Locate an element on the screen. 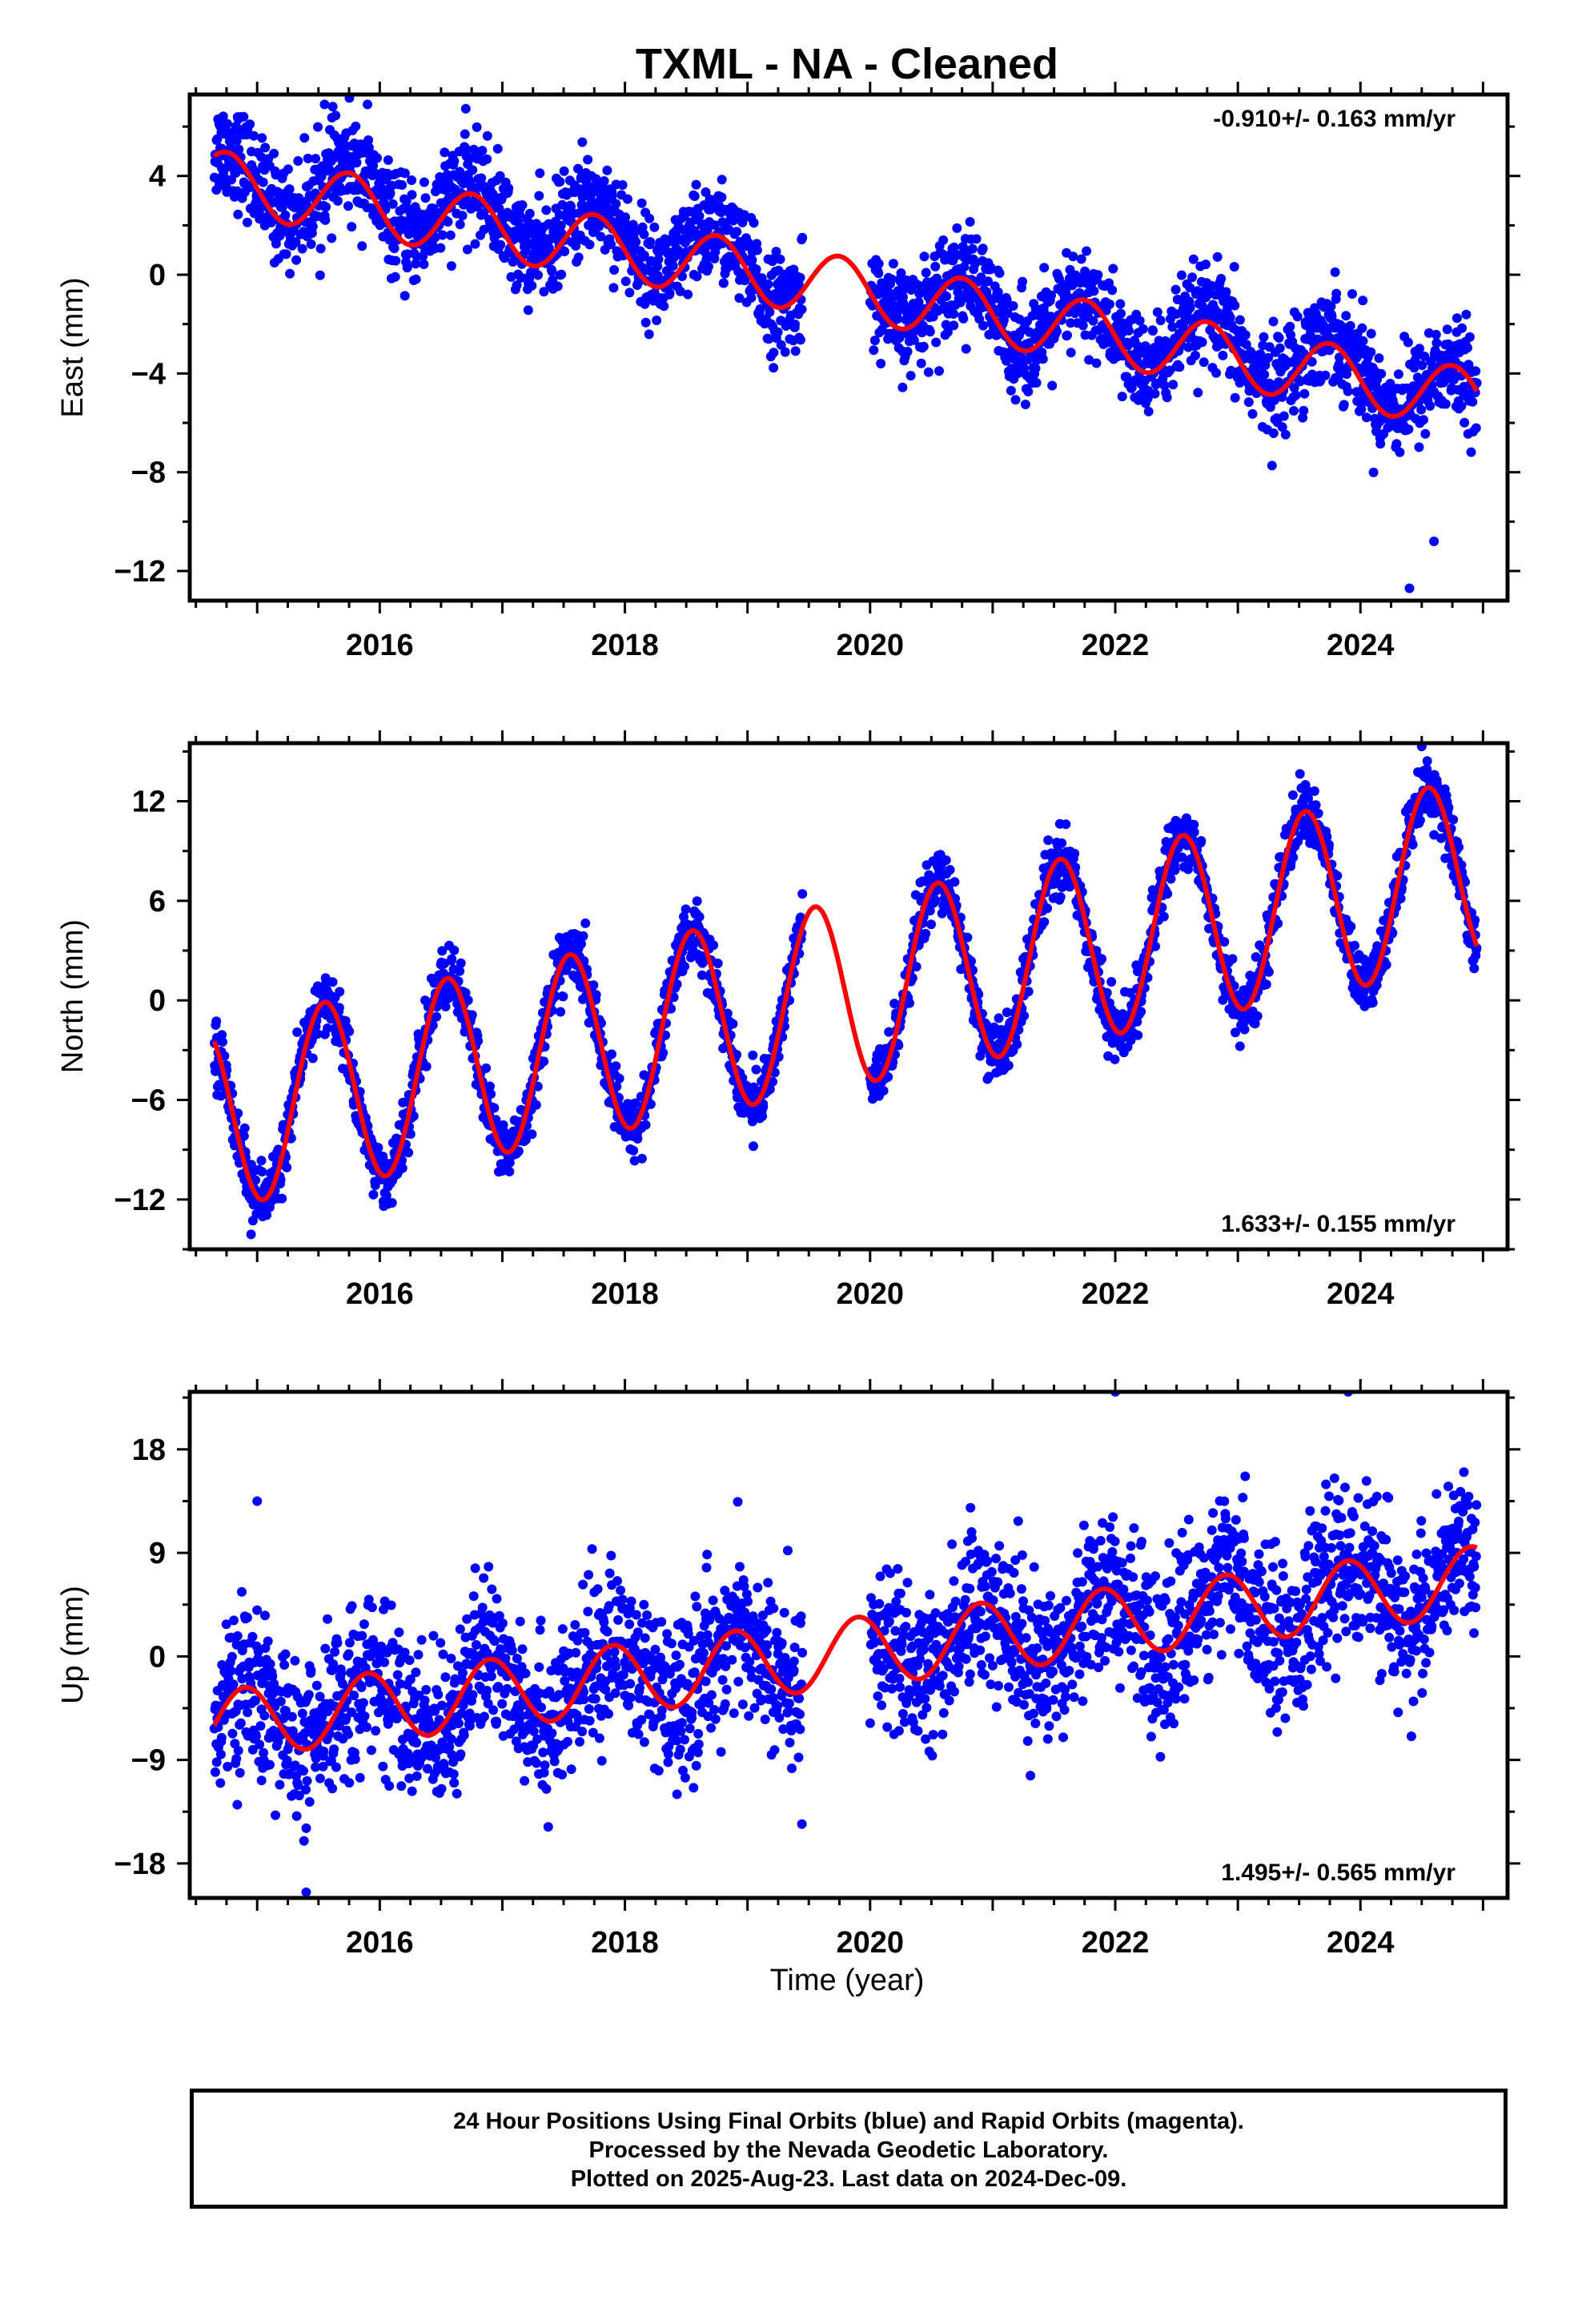 This screenshot has height=2324, width=1582. y-tick-label: −8 is located at coordinates (148, 473).